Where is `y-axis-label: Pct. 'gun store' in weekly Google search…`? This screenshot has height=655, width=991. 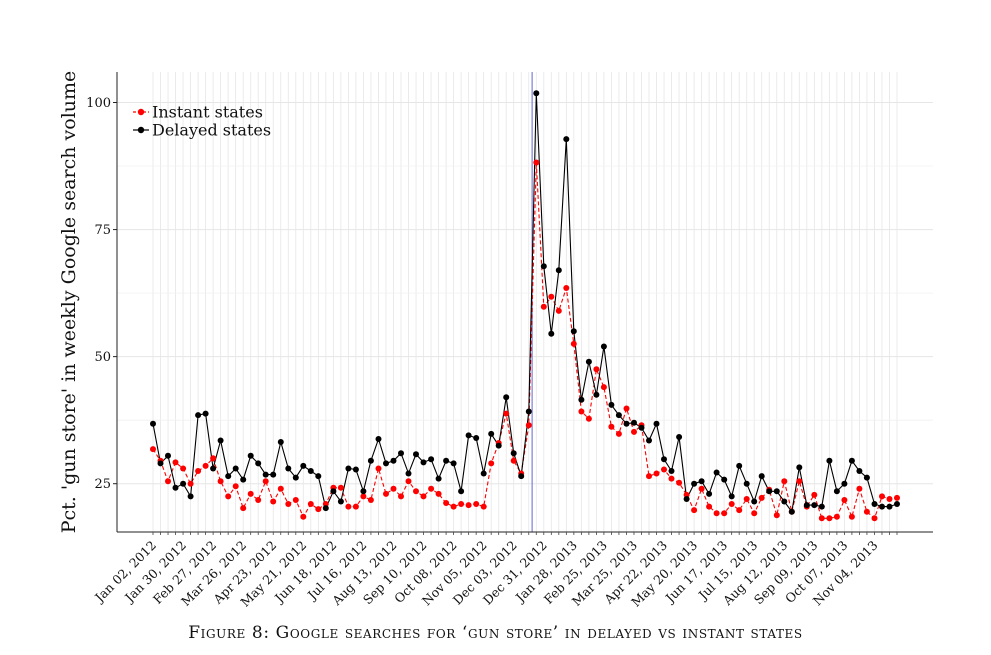 y-axis-label: Pct. 'gun store' in weekly Google search… is located at coordinates (69, 302).